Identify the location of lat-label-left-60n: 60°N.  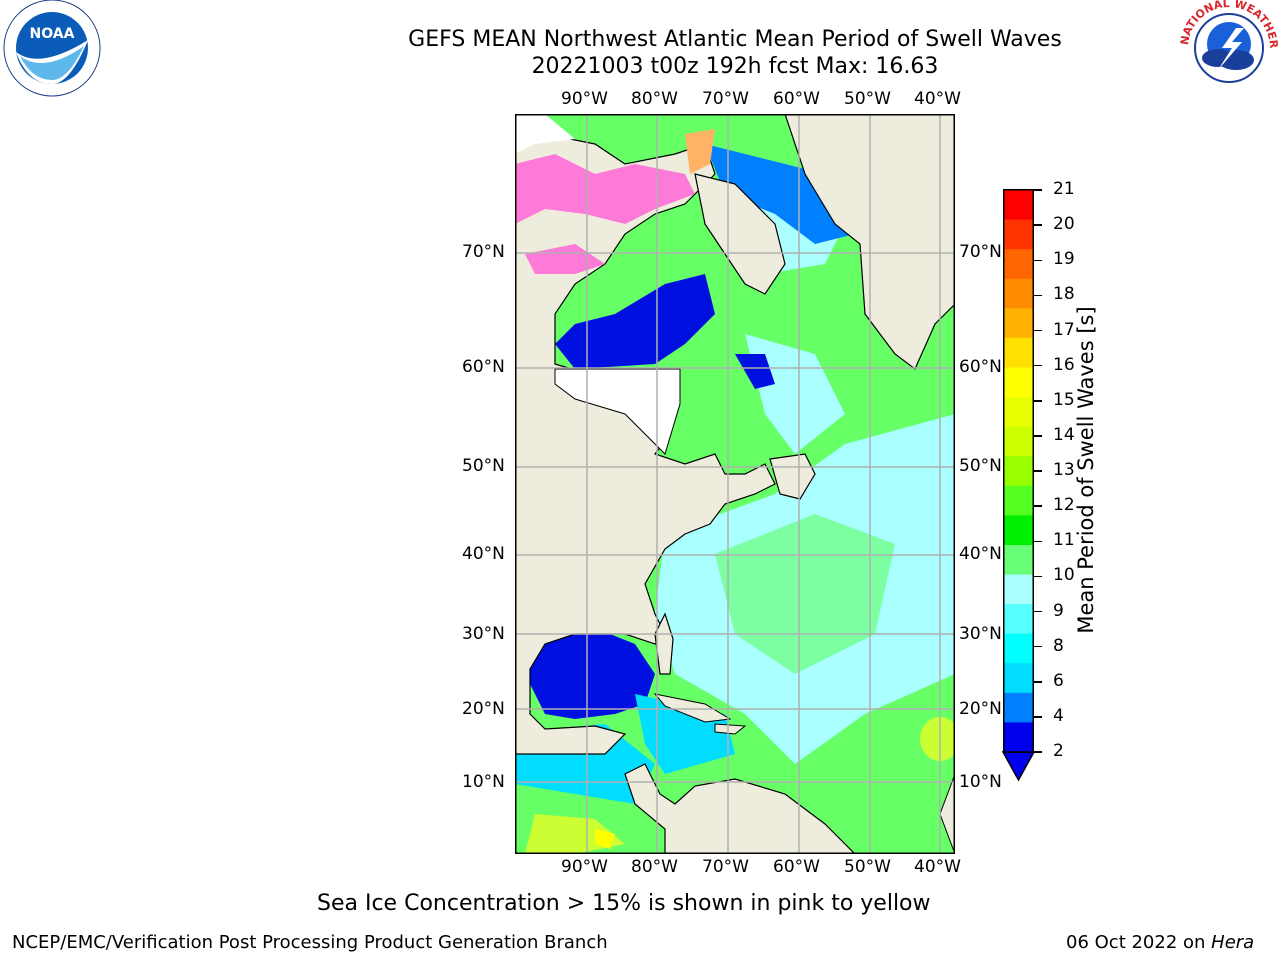
(483, 367).